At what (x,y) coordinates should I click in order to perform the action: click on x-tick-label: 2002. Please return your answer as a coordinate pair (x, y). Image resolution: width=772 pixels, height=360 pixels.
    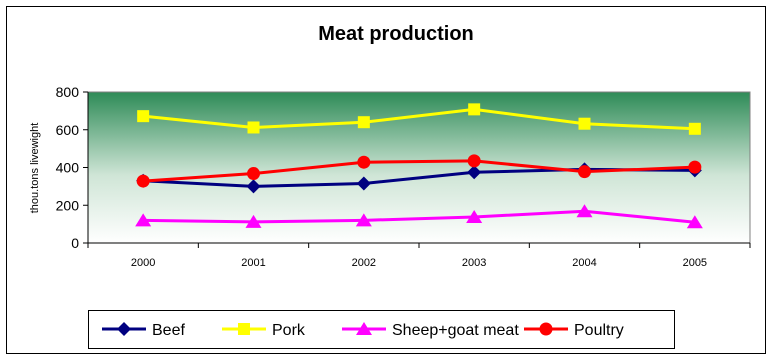
    Looking at the image, I should click on (364, 263).